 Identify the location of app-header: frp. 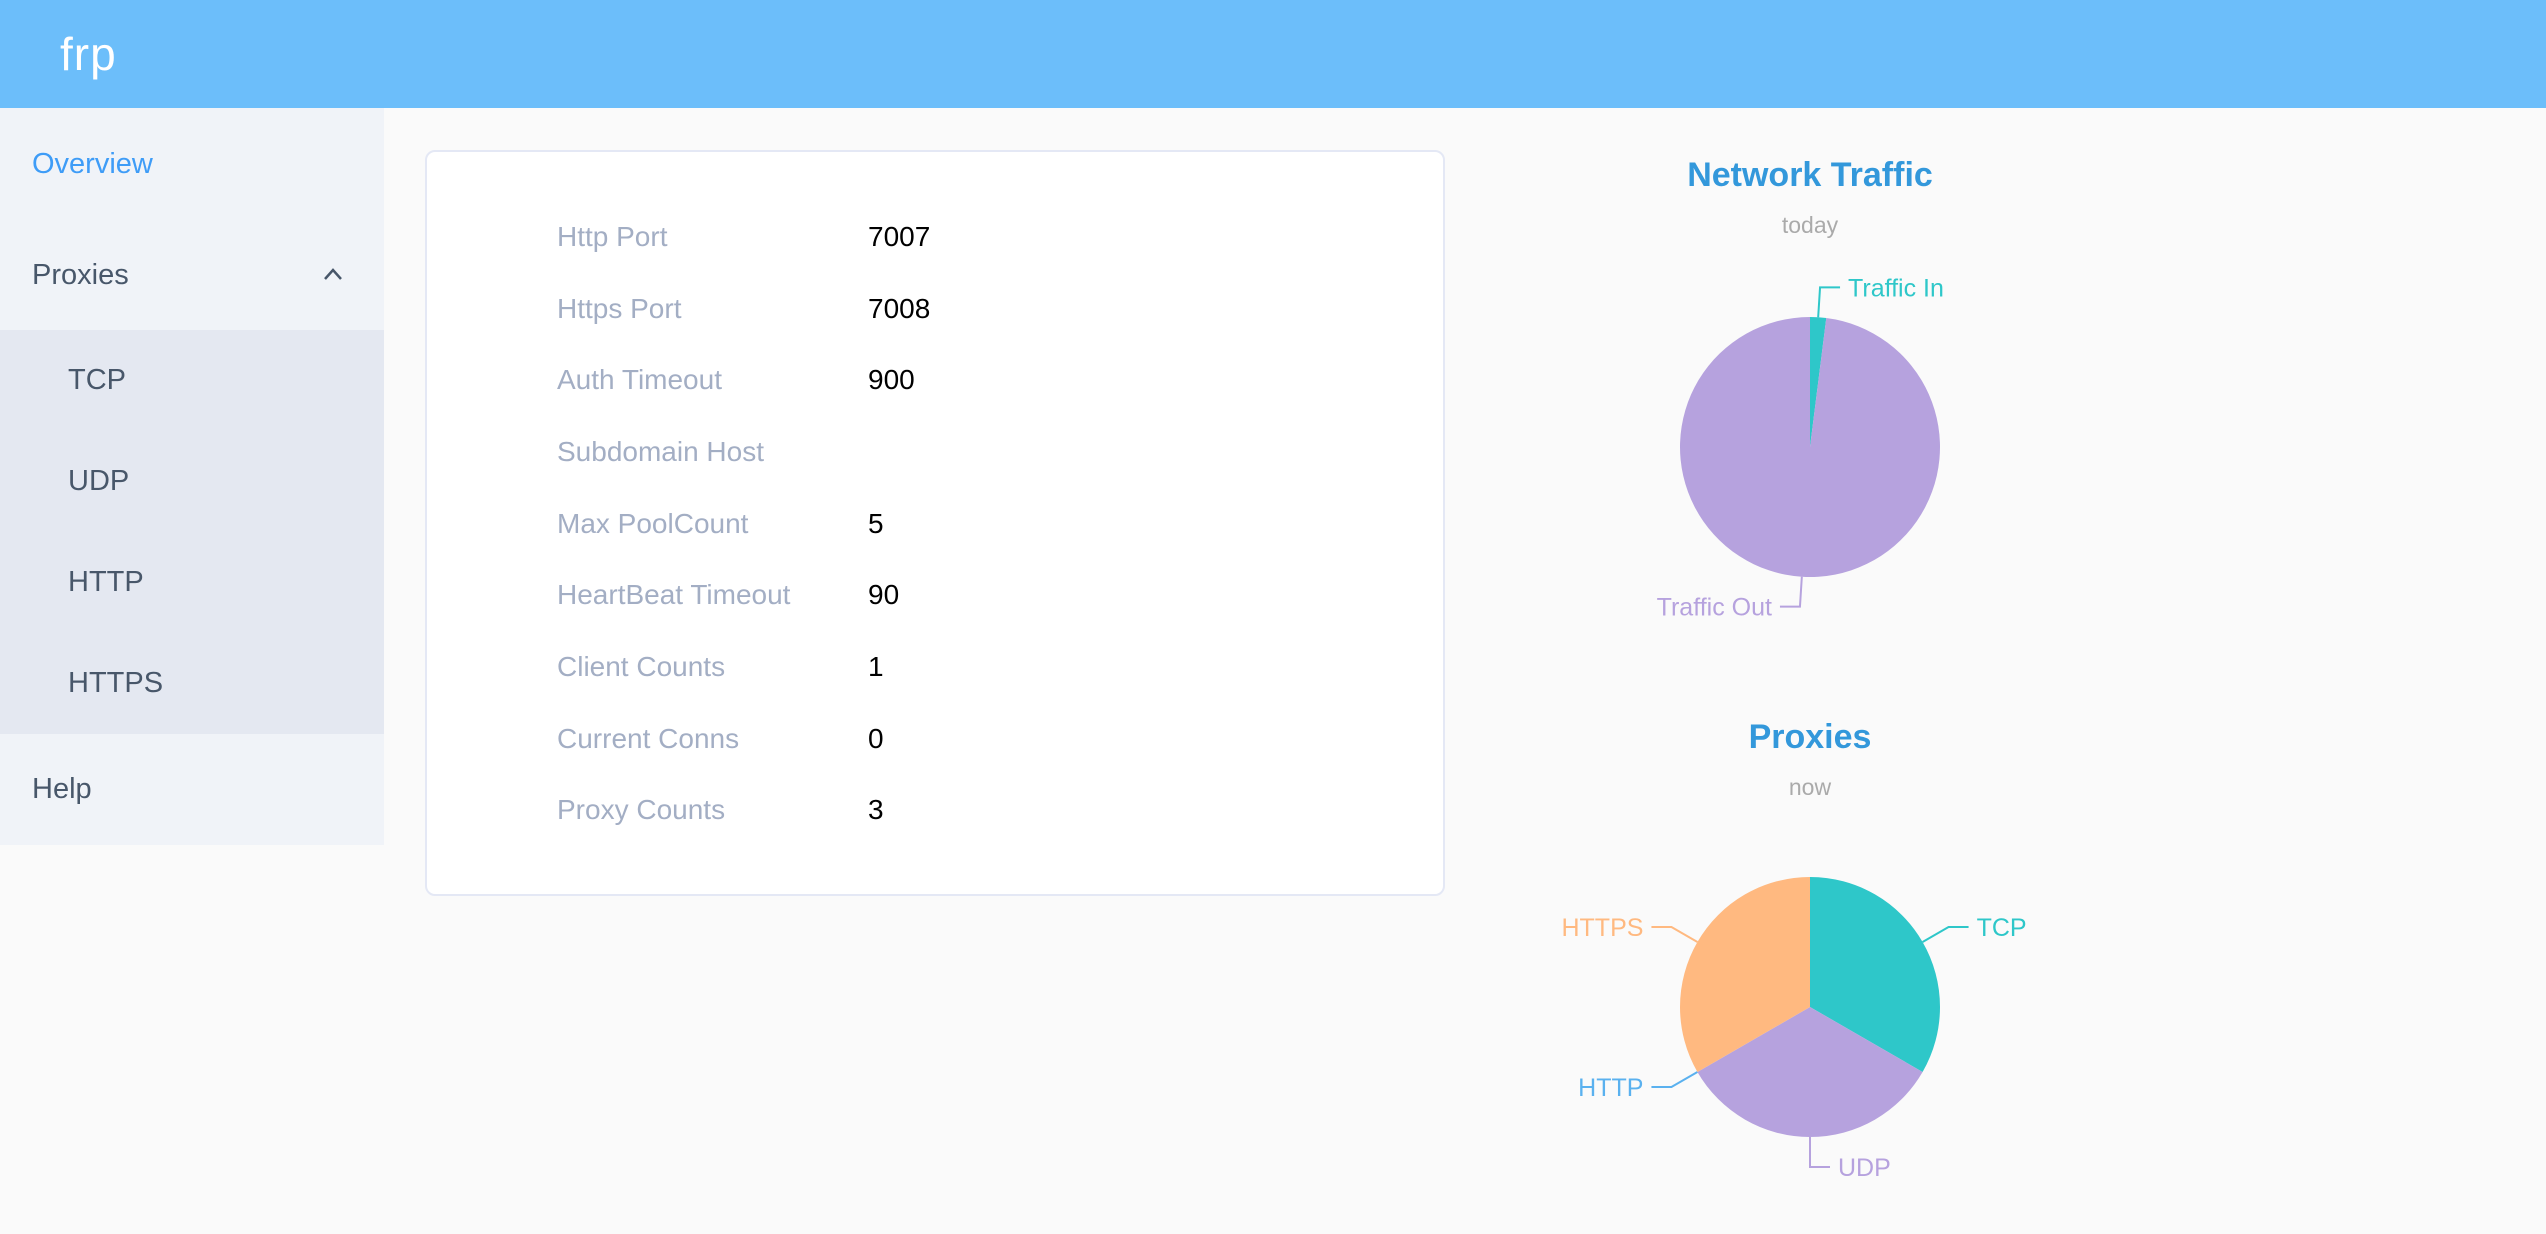
(1273, 54).